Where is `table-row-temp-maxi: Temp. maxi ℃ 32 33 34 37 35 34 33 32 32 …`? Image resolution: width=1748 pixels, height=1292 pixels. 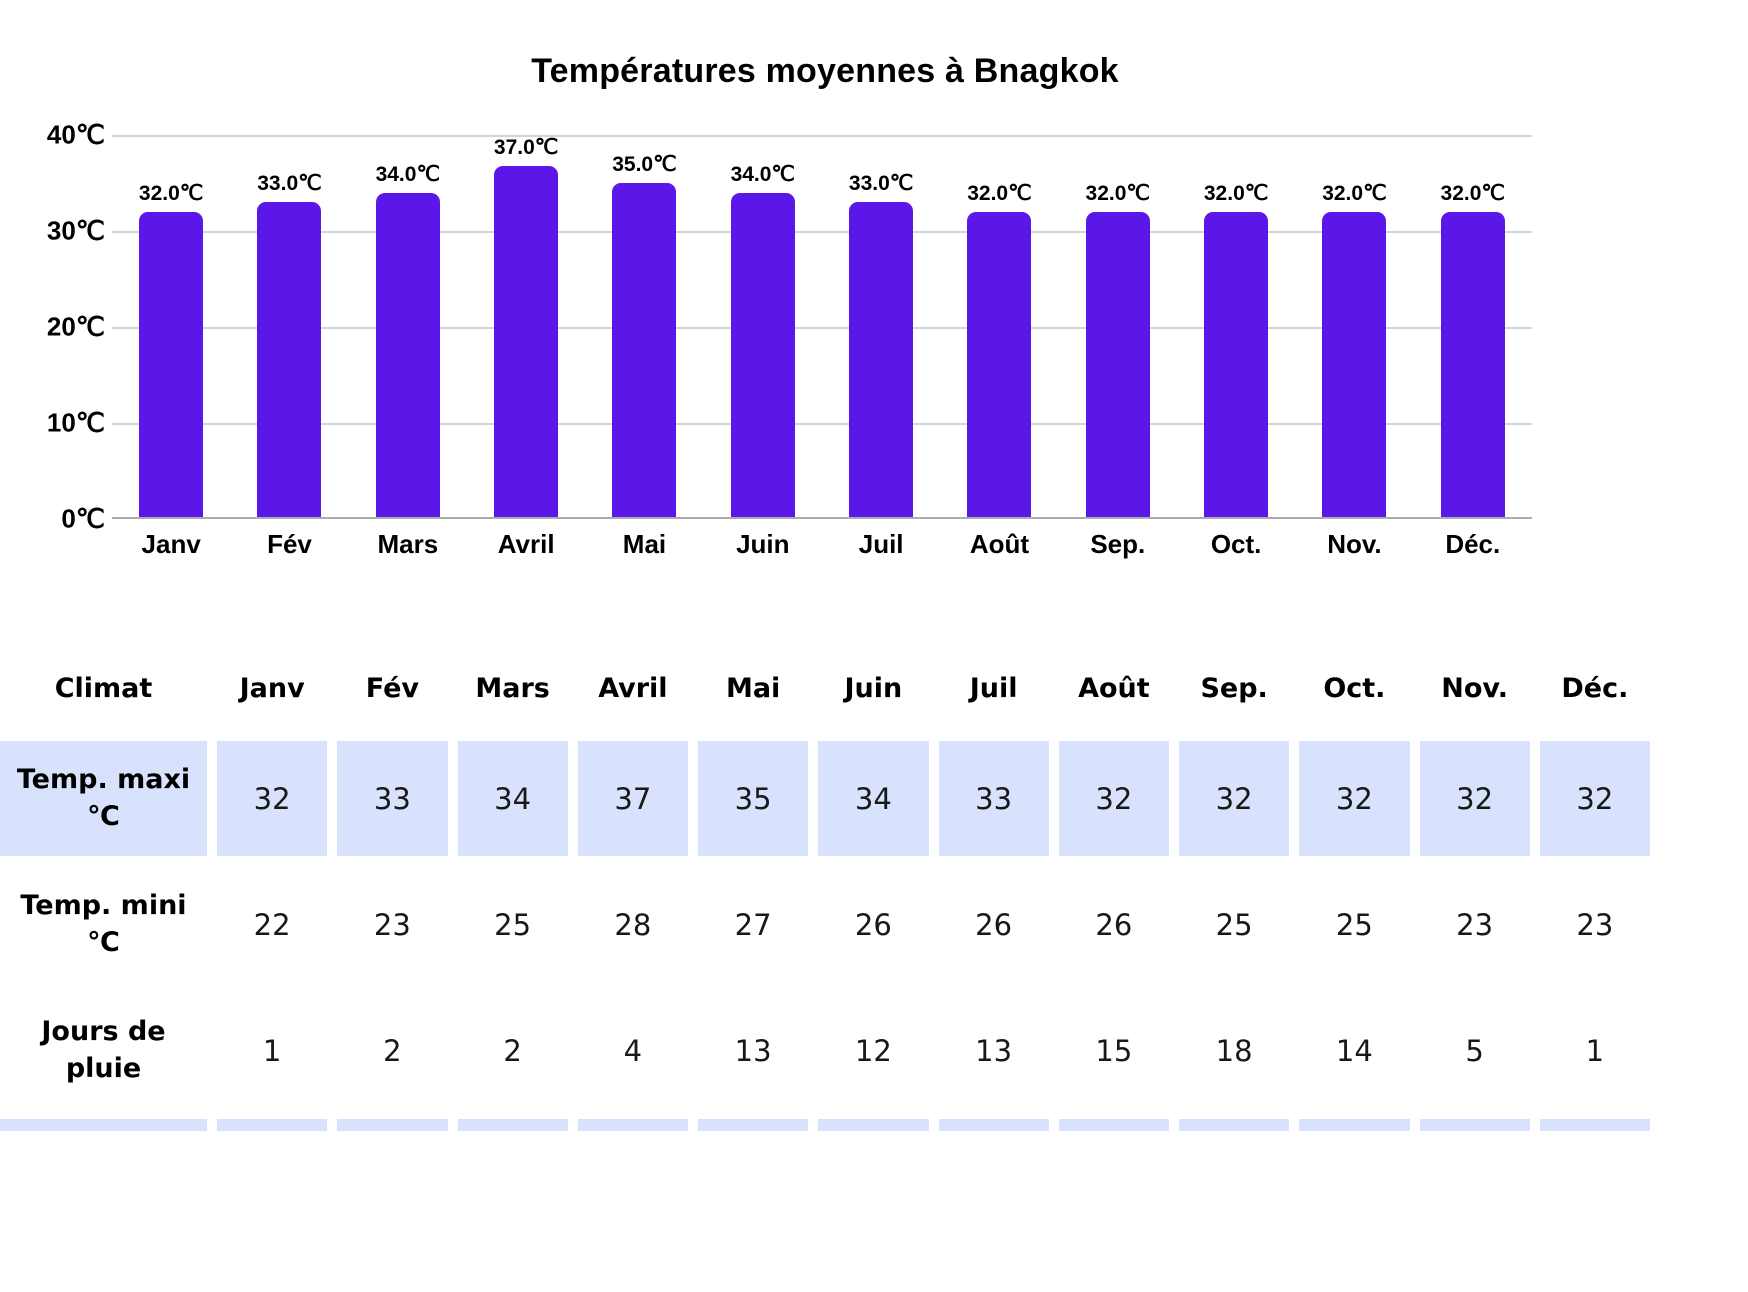
table-row-temp-maxi: Temp. maxi ℃ 32 33 34 37 35 34 33 32 32 … is located at coordinates (825, 798).